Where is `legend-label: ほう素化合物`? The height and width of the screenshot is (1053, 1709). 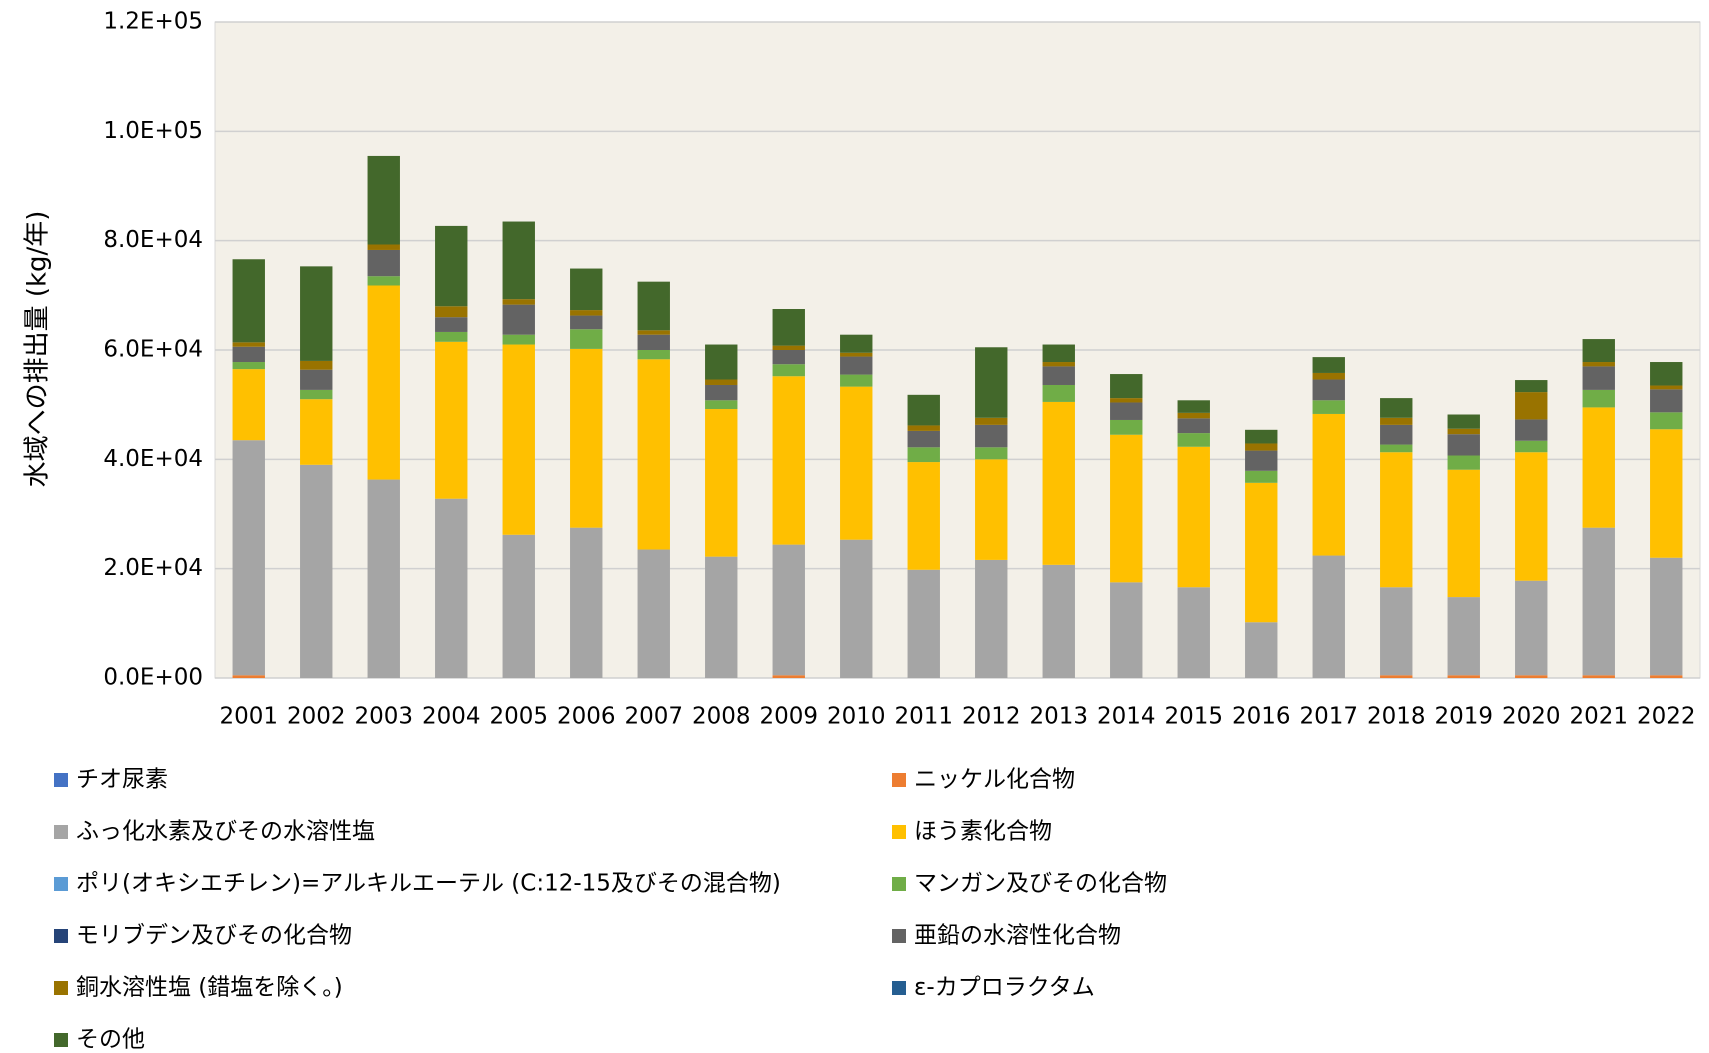 legend-label: ほう素化合物 is located at coordinates (983, 832).